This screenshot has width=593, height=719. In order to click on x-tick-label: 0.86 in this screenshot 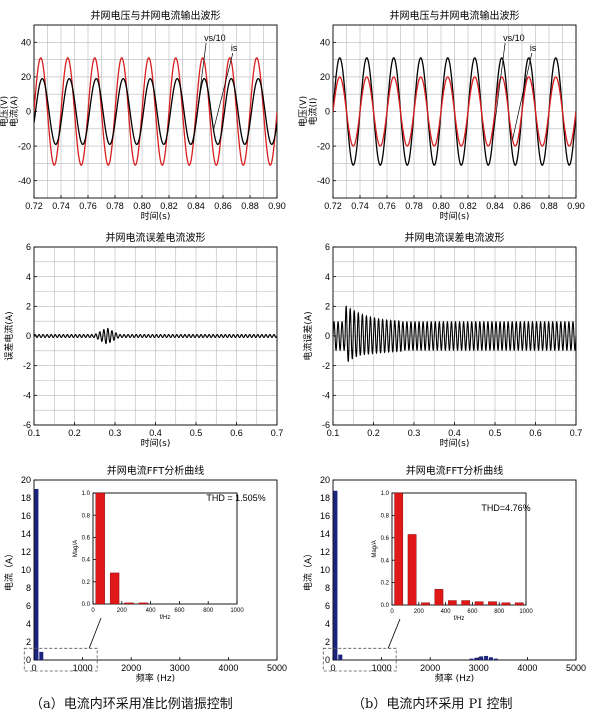, I will do `click(522, 206)`.